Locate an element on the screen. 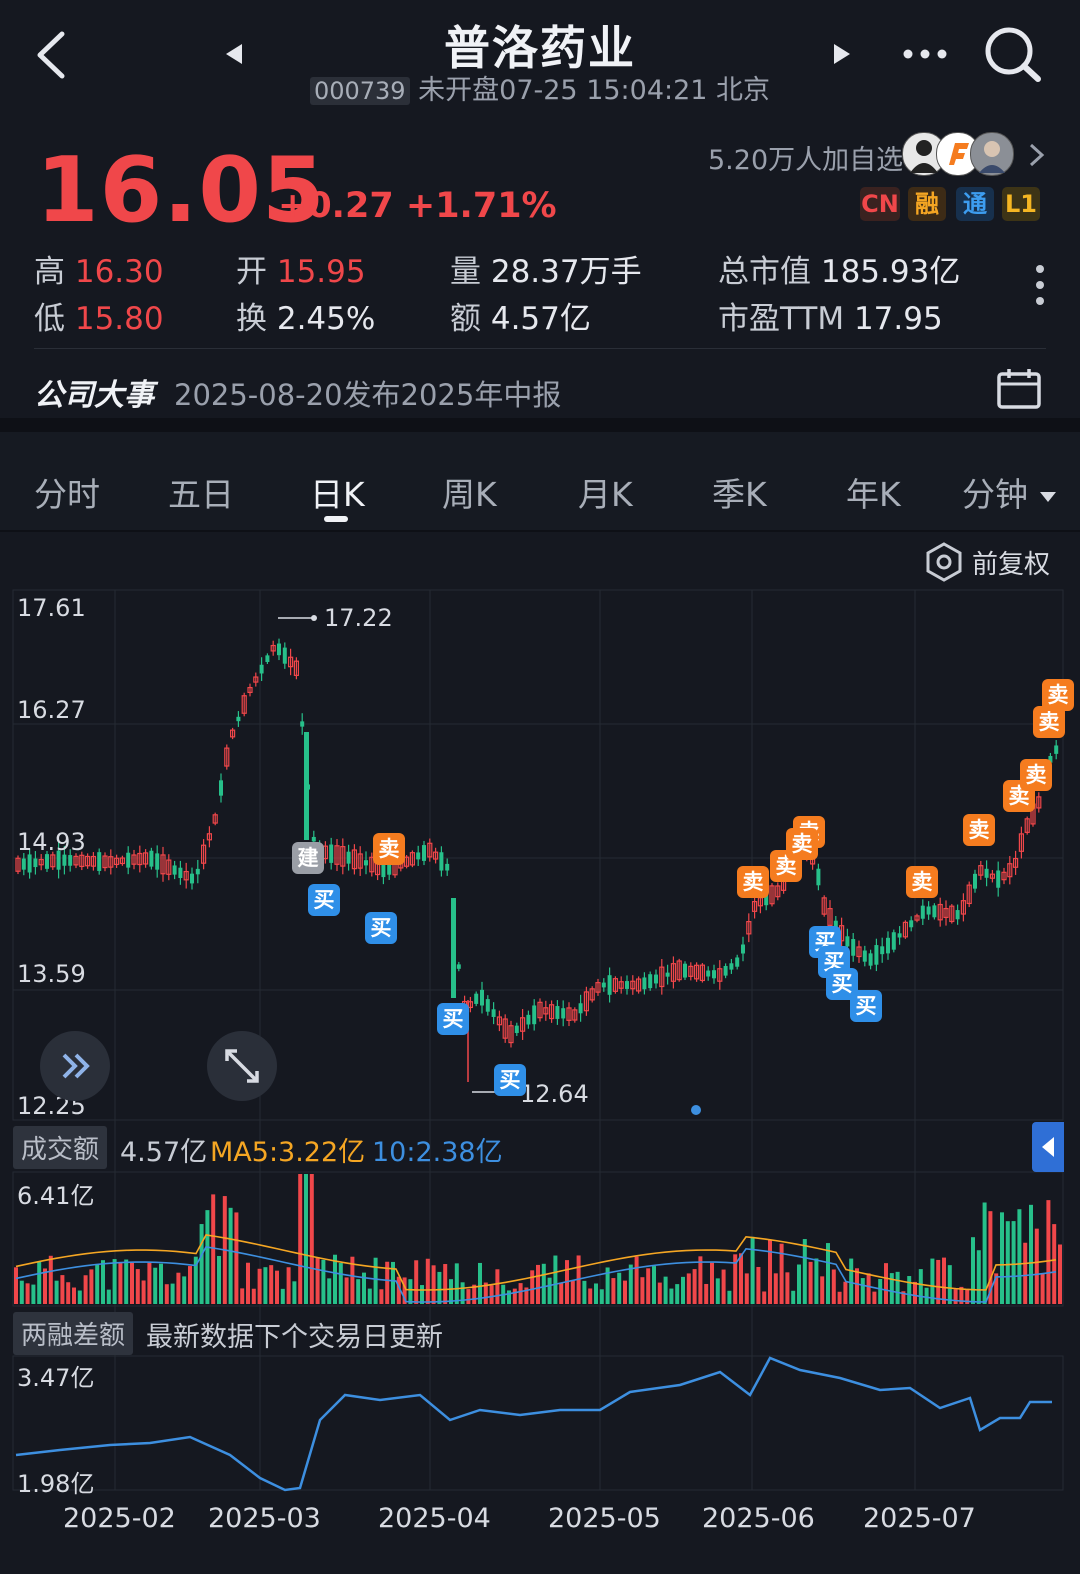  company-events-text: 2025-08-20发布2025年中报 is located at coordinates (368, 395).